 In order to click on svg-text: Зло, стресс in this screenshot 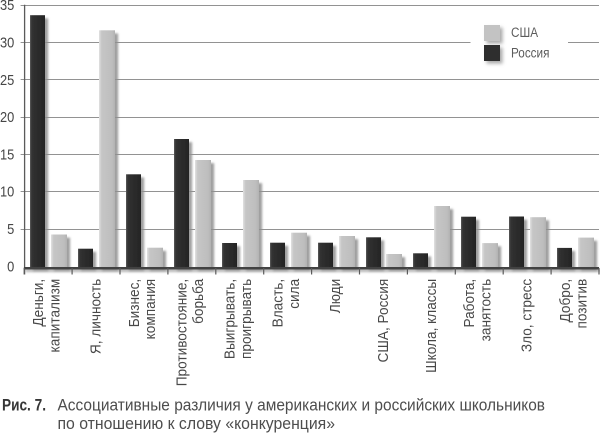, I will do `click(526, 315)`.